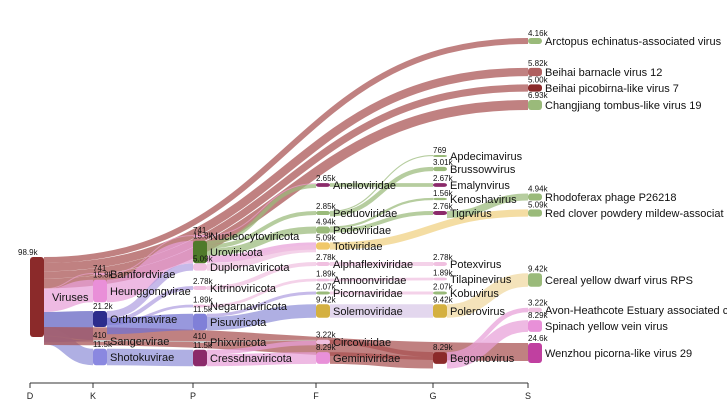  What do you see at coordinates (440, 311) in the screenshot?
I see `node-polerovirus` at bounding box center [440, 311].